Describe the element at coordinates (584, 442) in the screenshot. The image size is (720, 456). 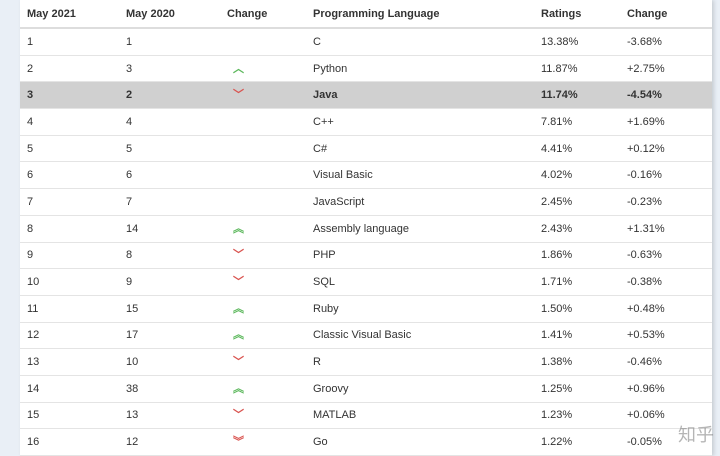
I see `rating-cell: 1.22%` at that location.